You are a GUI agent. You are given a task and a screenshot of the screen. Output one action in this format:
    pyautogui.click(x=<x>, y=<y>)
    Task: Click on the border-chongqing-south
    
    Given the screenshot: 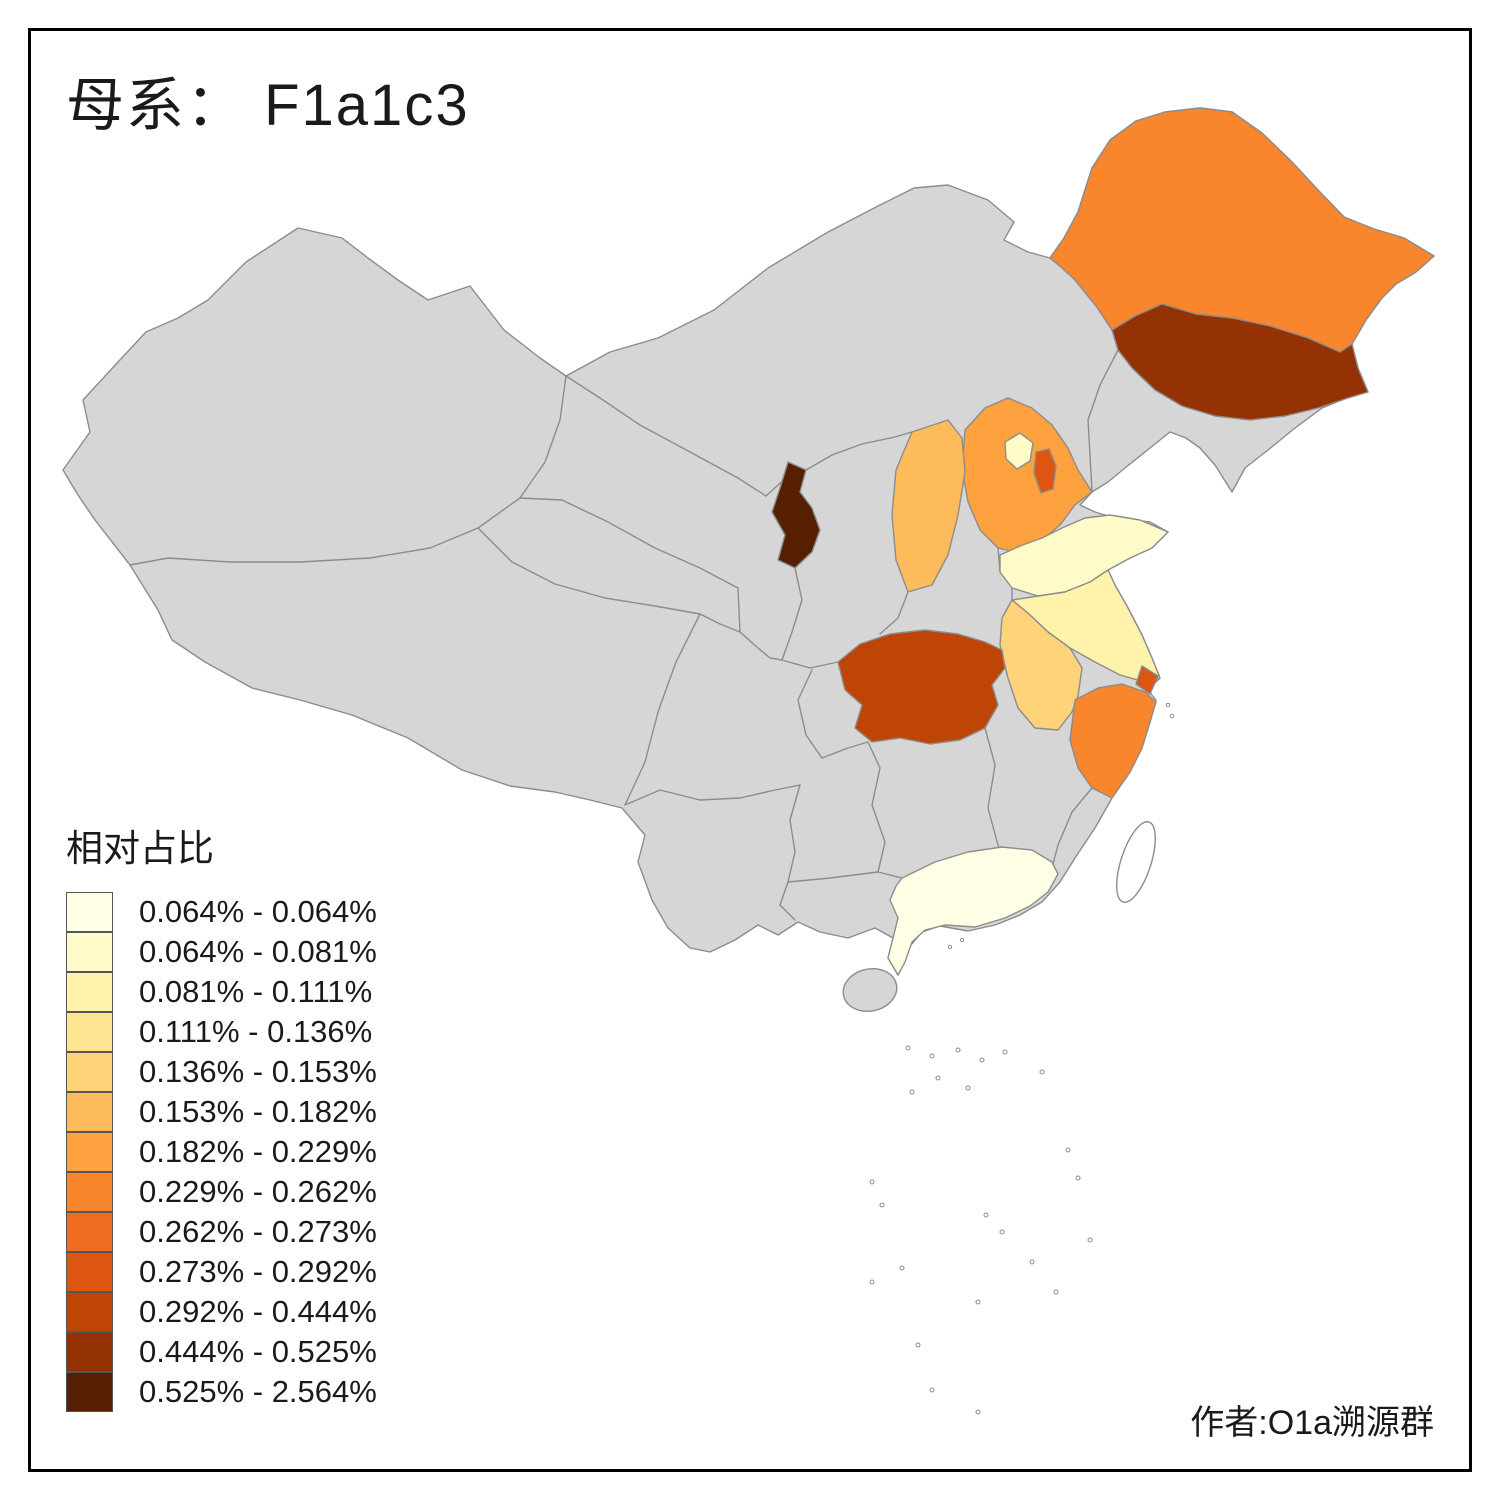 What is the action you would take?
    pyautogui.click(x=845, y=750)
    